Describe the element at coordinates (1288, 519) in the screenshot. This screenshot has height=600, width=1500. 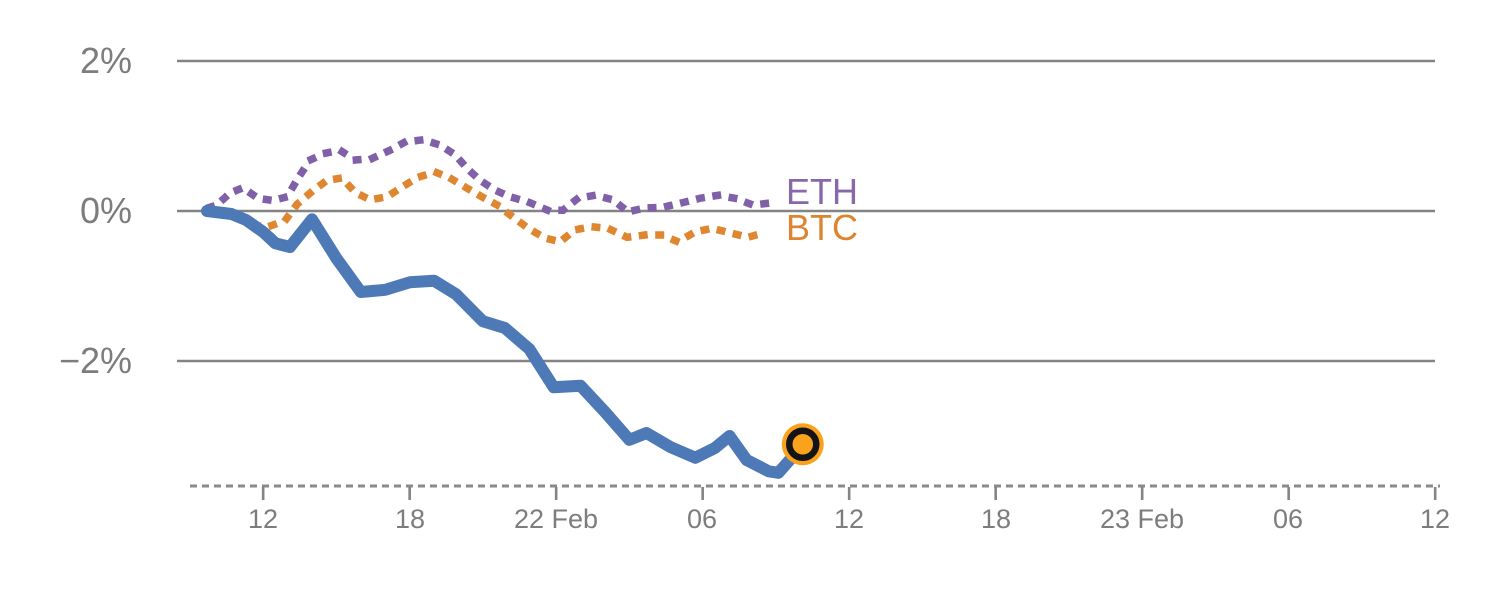
I see `x-tick-label-7: 06` at that location.